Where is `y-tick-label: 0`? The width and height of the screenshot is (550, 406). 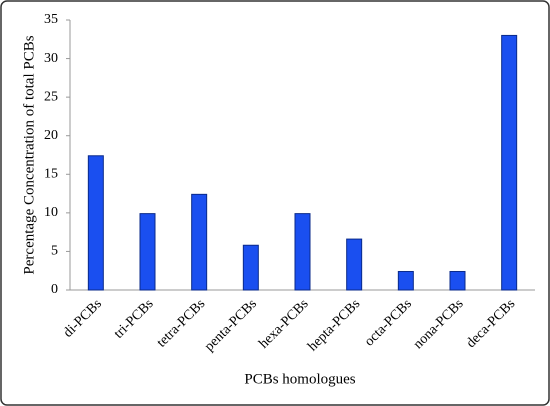
y-tick-label: 0 is located at coordinates (54, 289).